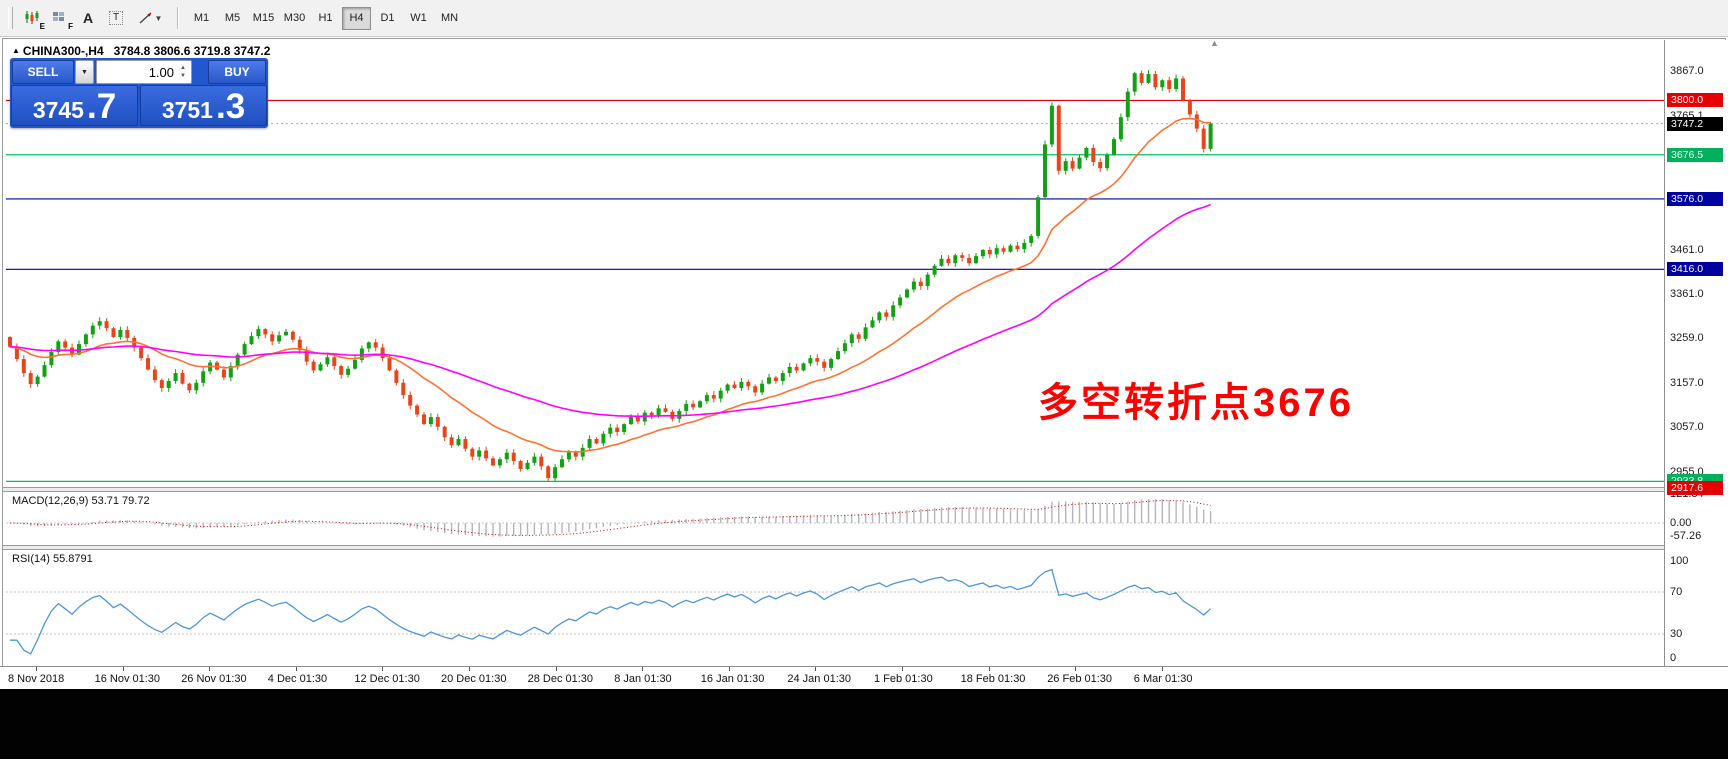  What do you see at coordinates (178, 18) in the screenshot?
I see `toolbar-separator` at bounding box center [178, 18].